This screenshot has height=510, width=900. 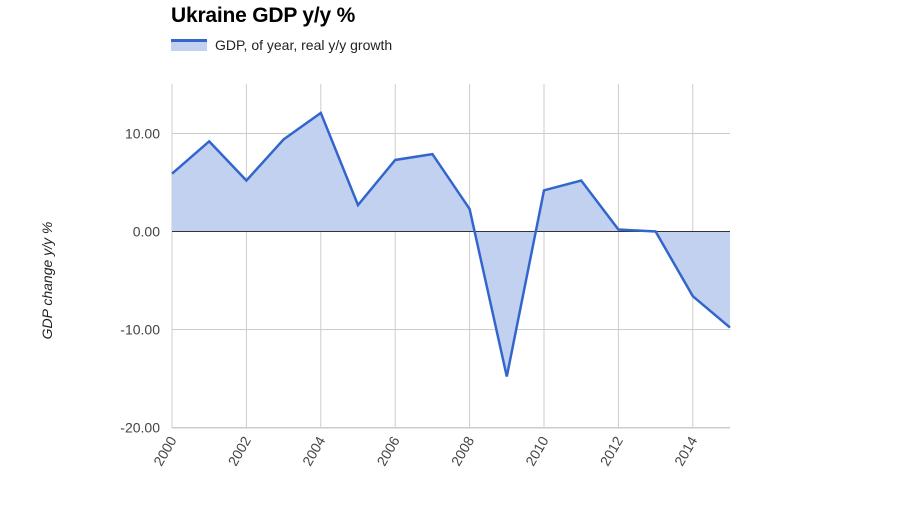 I want to click on x-tick-label: 2002, so click(x=240, y=450).